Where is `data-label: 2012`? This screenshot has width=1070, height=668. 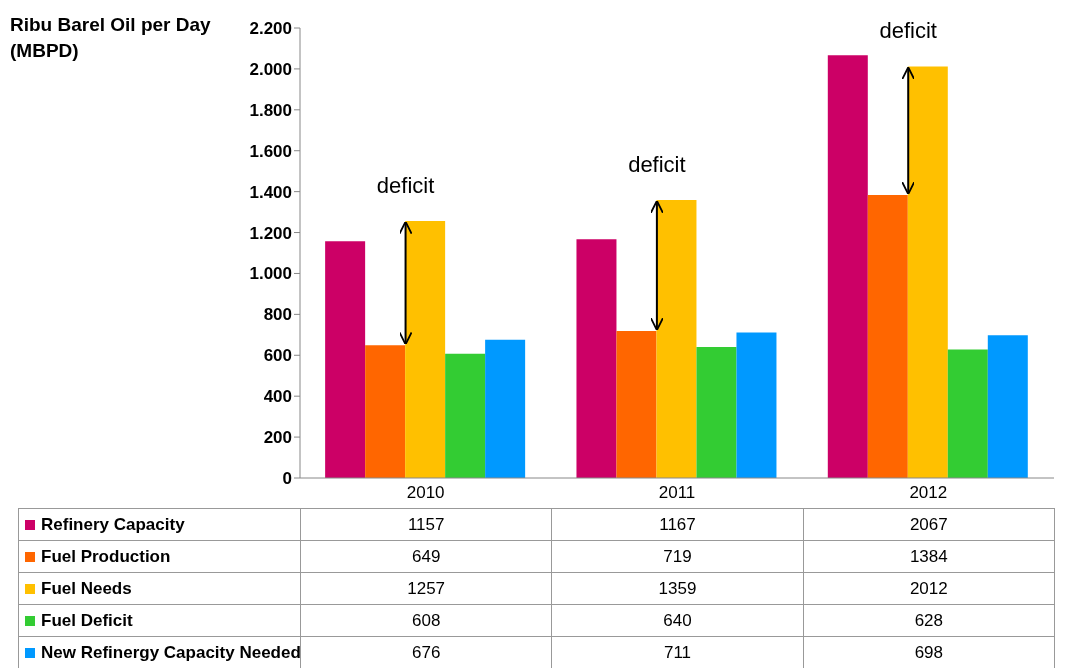 data-label: 2012 is located at coordinates (929, 588).